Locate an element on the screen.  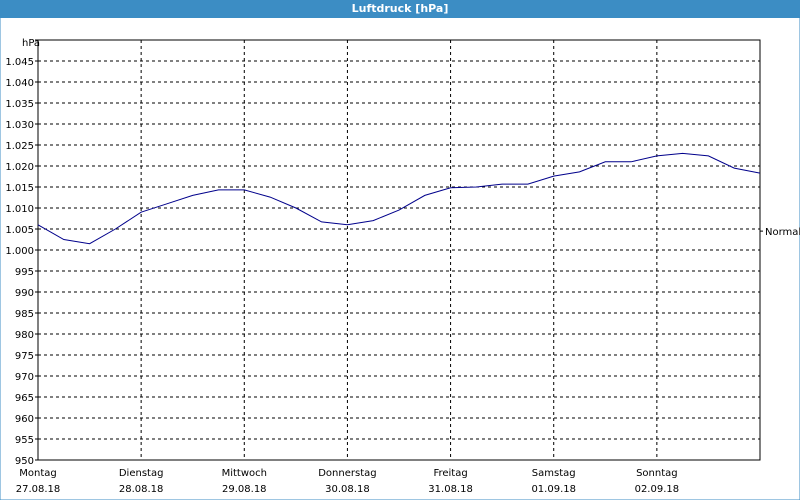
y-tick-label: 1.005 is located at coordinates (19, 230).